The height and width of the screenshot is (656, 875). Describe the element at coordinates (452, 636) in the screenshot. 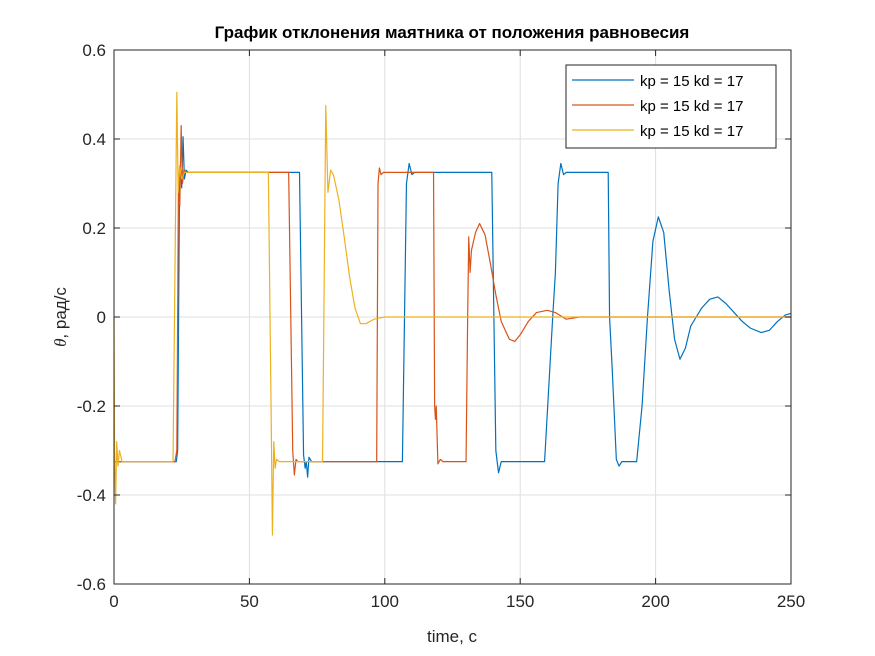

I see `x-axis-label: time, c` at that location.